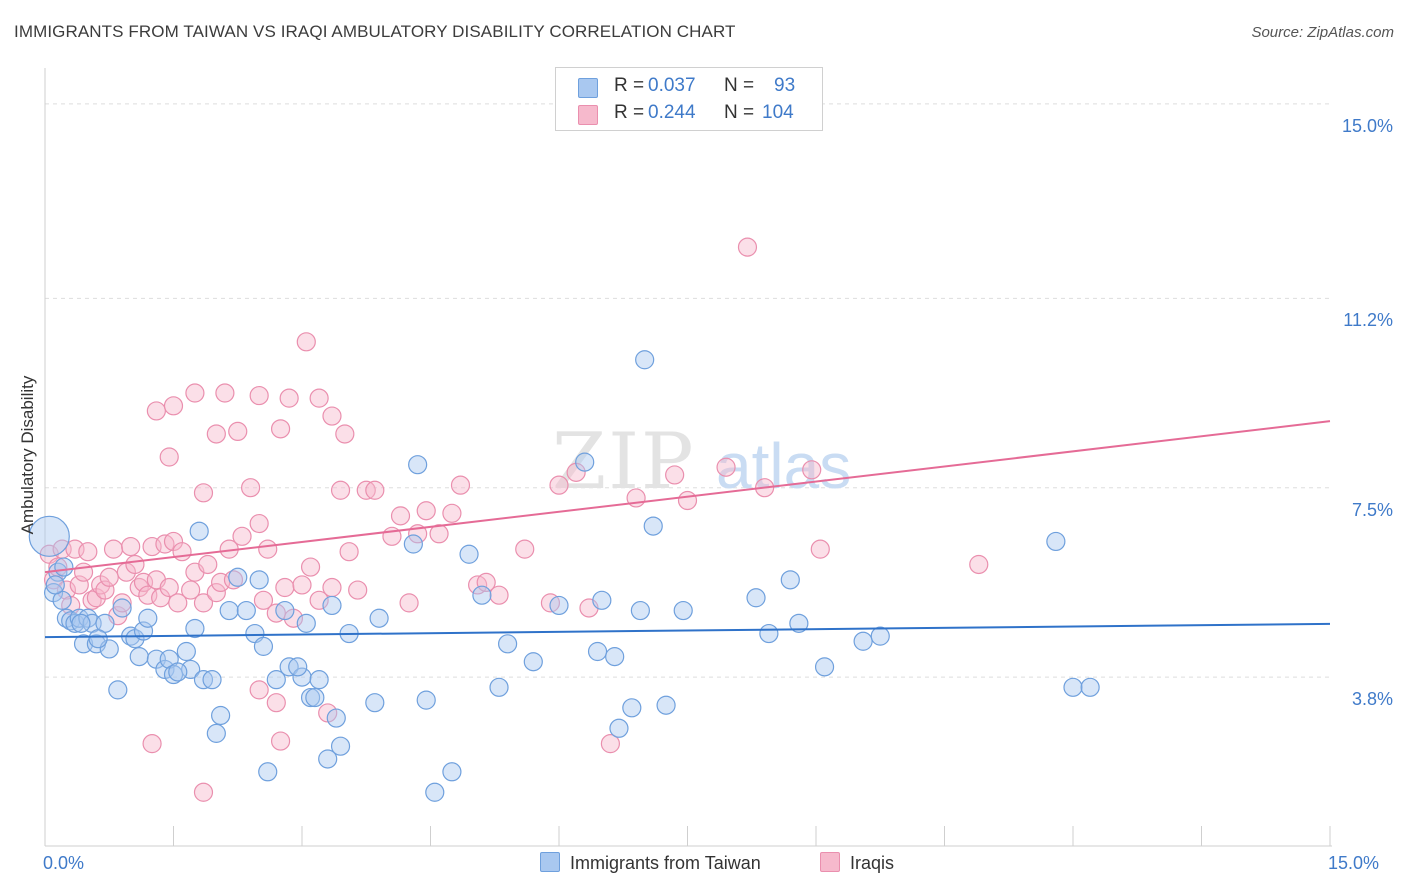 This screenshot has height=892, width=1406. I want to click on y-tick-label: 7.5%, so click(1372, 509).